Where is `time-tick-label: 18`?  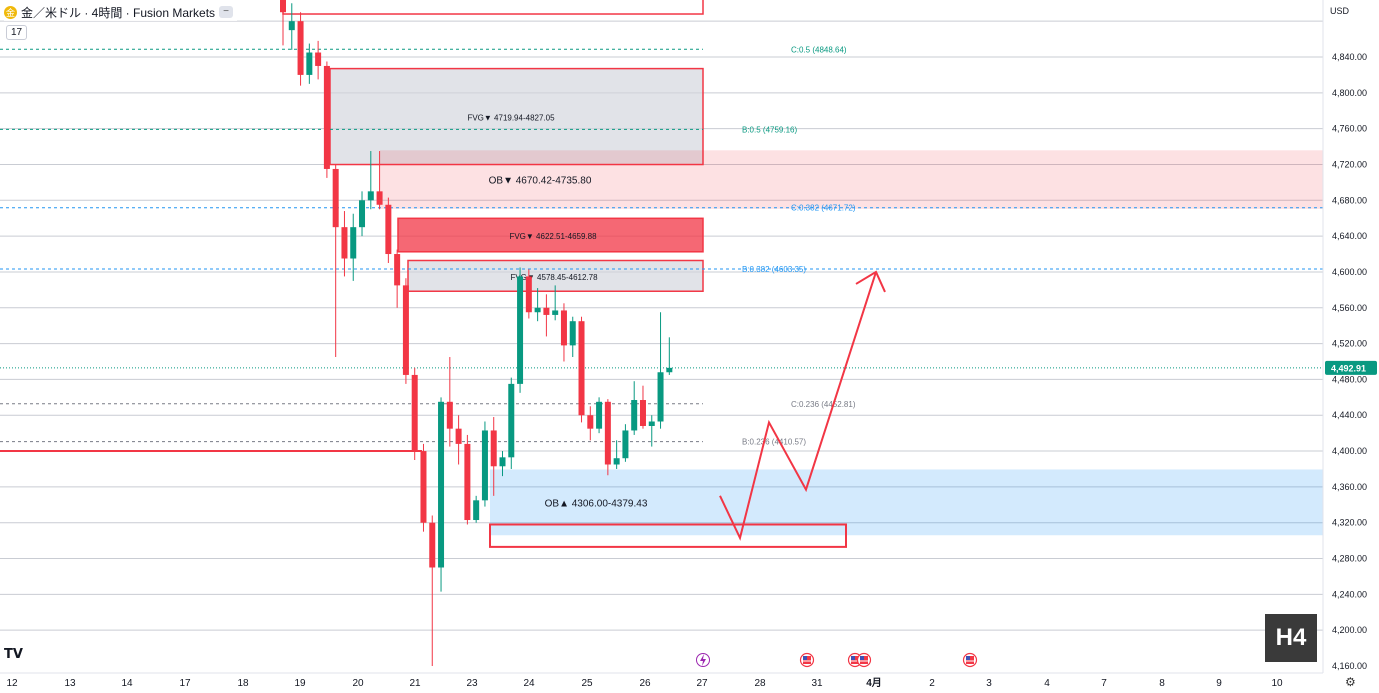
time-tick-label: 18 is located at coordinates (243, 683).